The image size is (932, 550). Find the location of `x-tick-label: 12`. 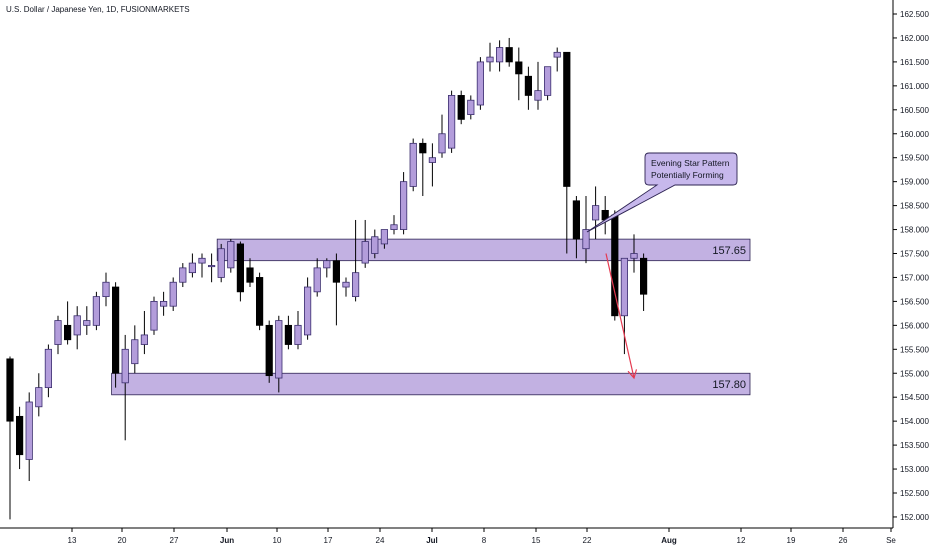

x-tick-label: 12 is located at coordinates (741, 540).